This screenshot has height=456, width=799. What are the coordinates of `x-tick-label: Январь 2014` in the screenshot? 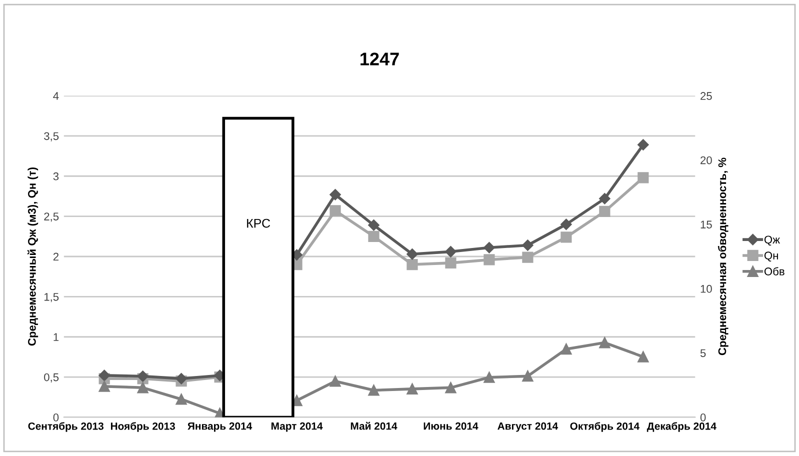 It's located at (220, 427).